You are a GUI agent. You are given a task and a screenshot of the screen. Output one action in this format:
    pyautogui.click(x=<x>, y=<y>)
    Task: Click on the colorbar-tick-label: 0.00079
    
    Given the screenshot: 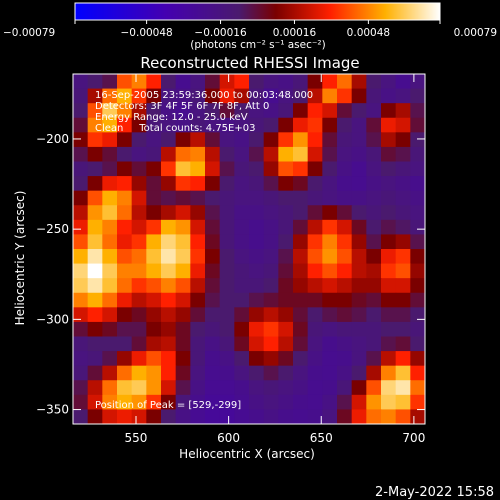 What is the action you would take?
    pyautogui.click(x=475, y=33)
    